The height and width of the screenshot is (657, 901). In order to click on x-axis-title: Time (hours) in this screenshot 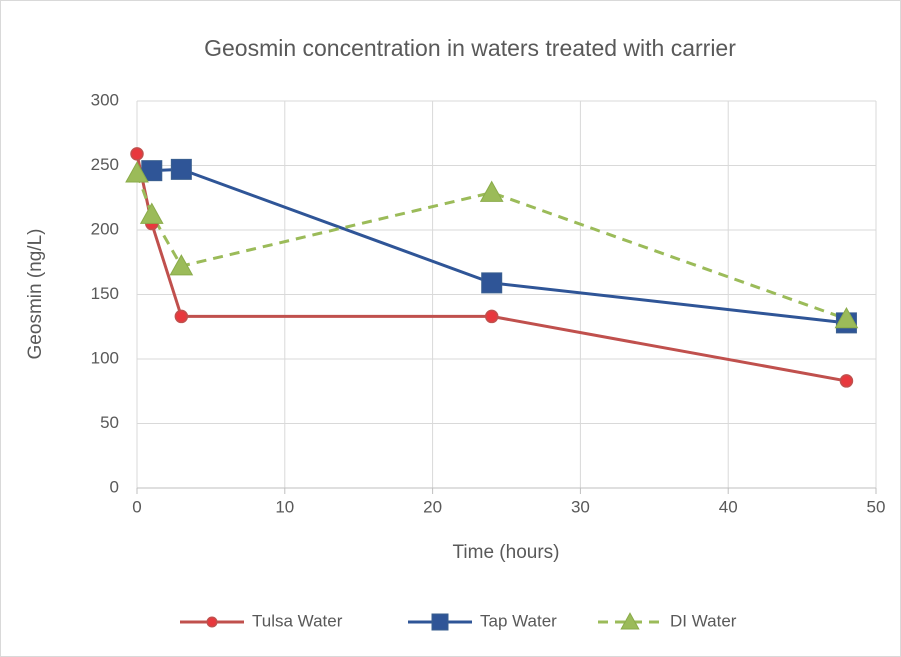, I will do `click(506, 552)`.